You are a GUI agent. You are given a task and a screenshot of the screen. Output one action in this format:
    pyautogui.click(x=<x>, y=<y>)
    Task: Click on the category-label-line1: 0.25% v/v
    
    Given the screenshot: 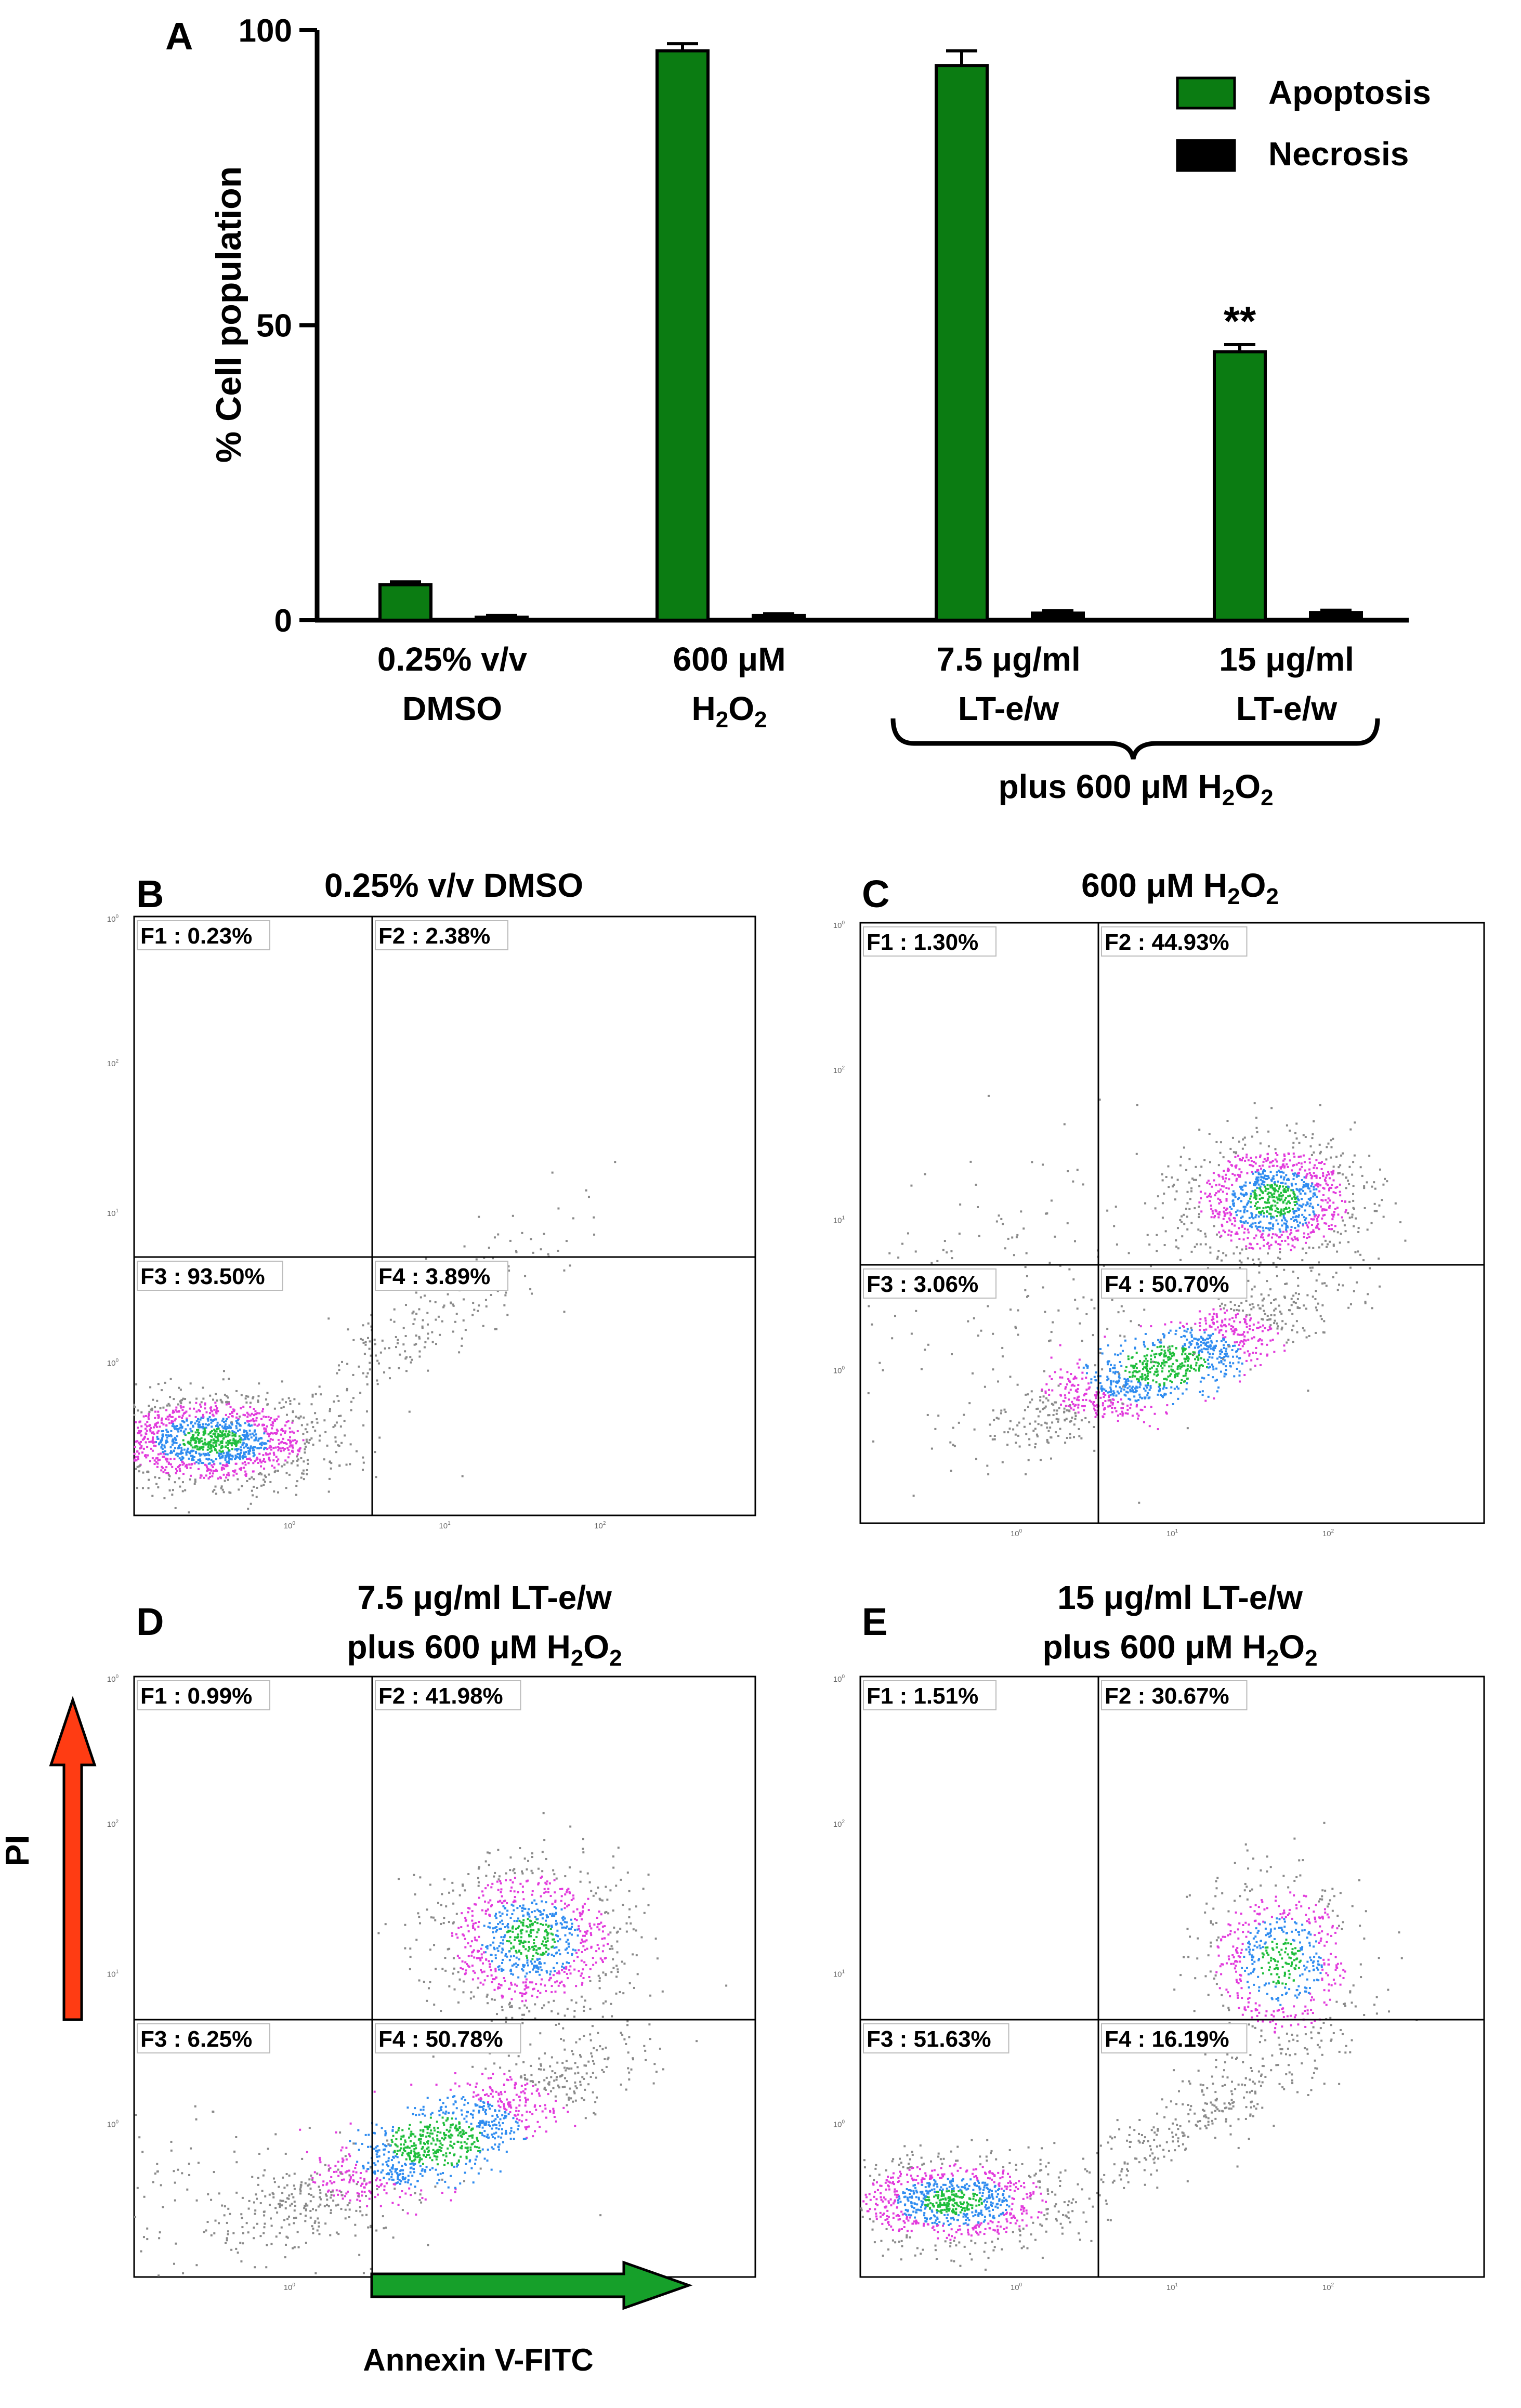 What is the action you would take?
    pyautogui.click(x=452, y=659)
    